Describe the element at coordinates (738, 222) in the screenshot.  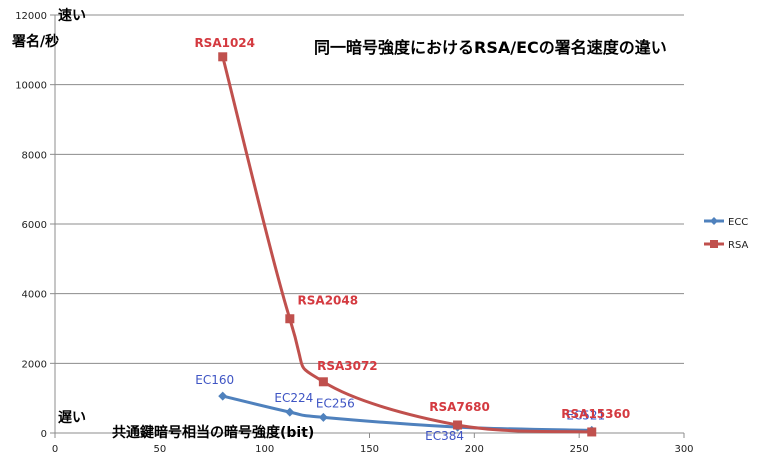
I see `legend-label-ecc: ECC` at that location.